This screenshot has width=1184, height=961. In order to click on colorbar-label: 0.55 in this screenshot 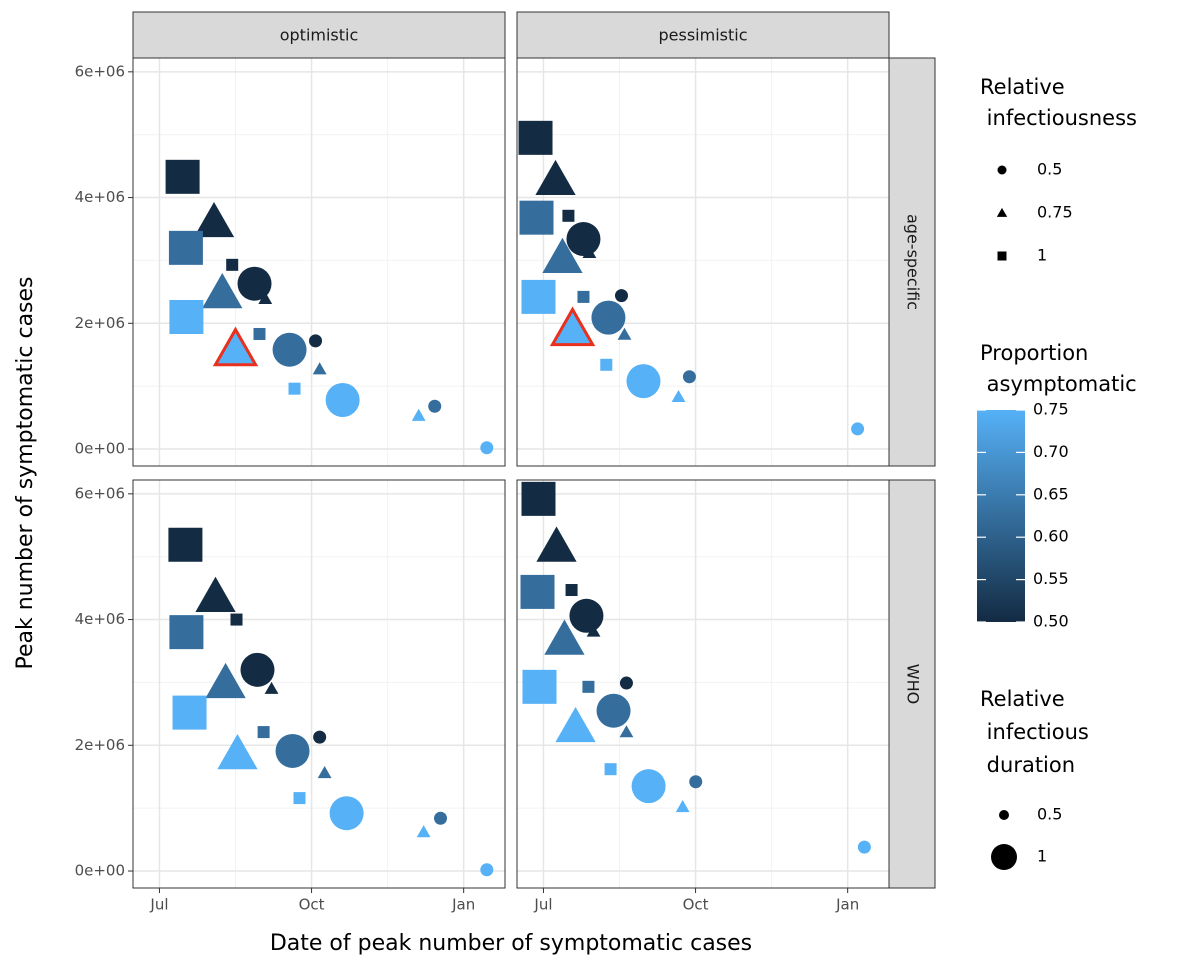, I will do `click(1051, 578)`.